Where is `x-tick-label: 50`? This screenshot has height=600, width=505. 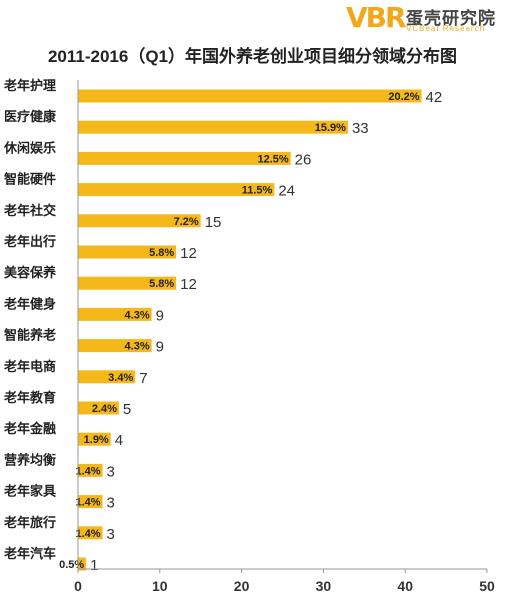
x-tick-label: 50 is located at coordinates (487, 586).